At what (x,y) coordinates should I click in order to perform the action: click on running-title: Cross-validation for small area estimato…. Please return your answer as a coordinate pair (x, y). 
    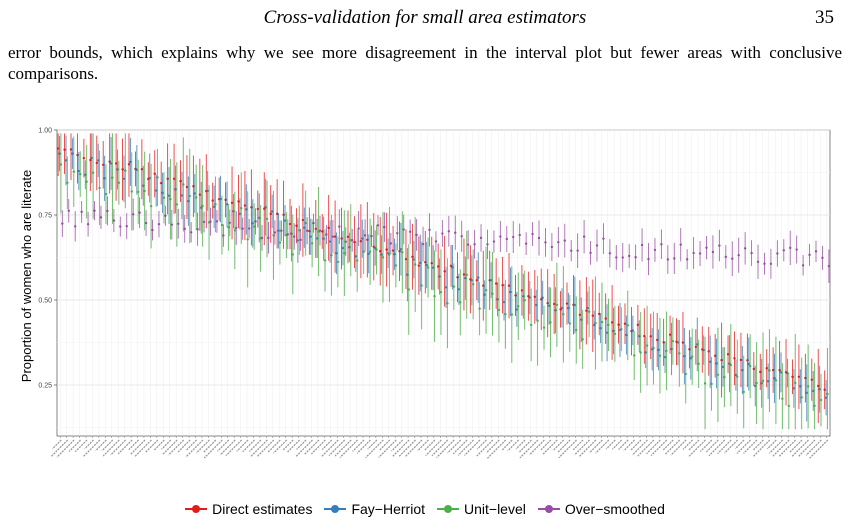
    Looking at the image, I should click on (425, 17).